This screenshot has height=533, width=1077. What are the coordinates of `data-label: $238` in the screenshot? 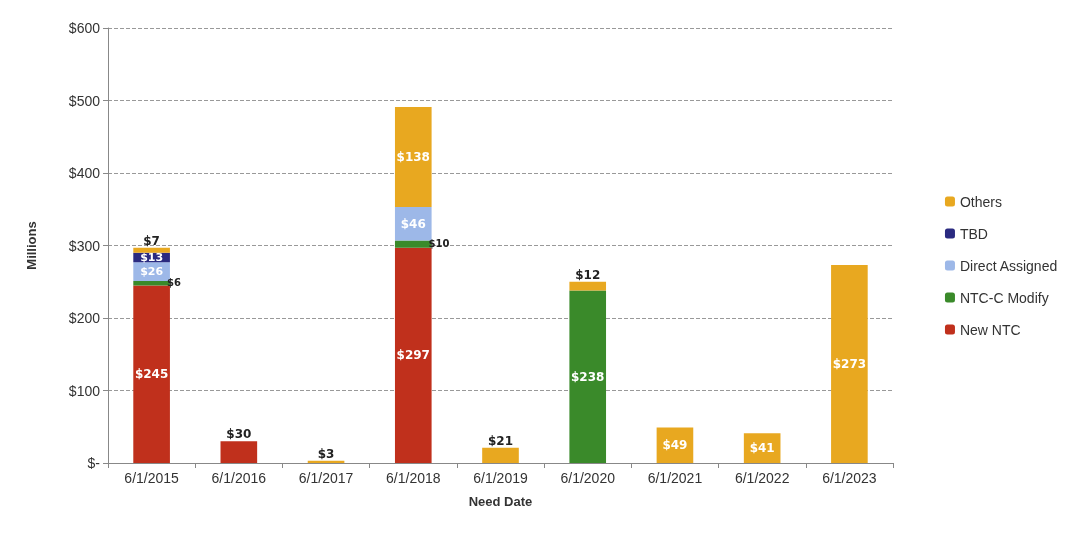 It's located at (588, 376).